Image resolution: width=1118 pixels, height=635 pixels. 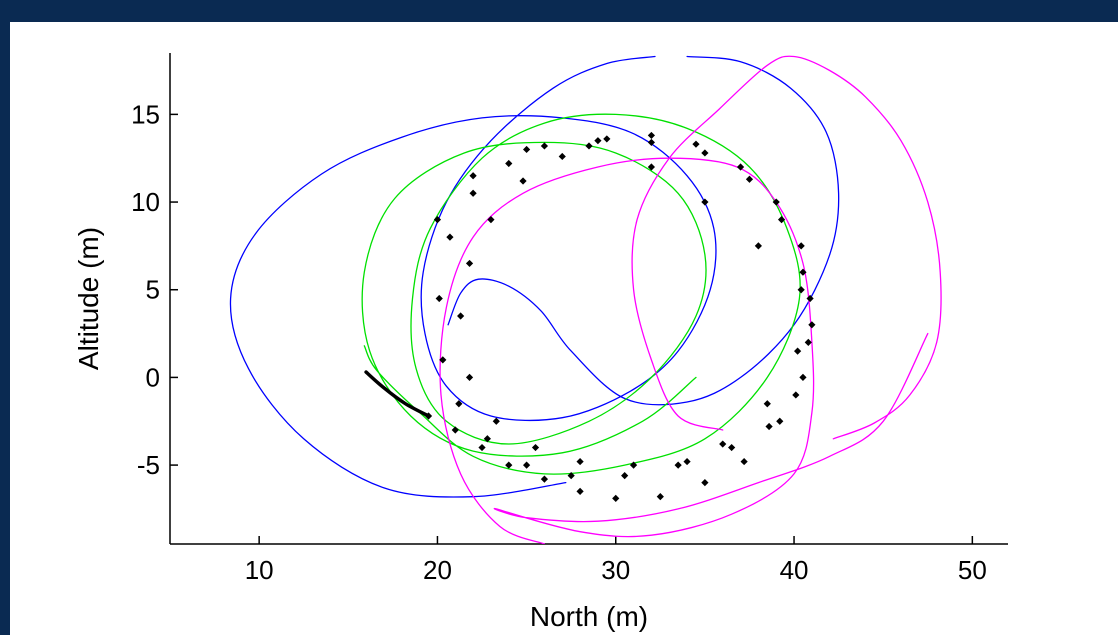 What do you see at coordinates (437, 570) in the screenshot?
I see `x-tick-label: 20` at bounding box center [437, 570].